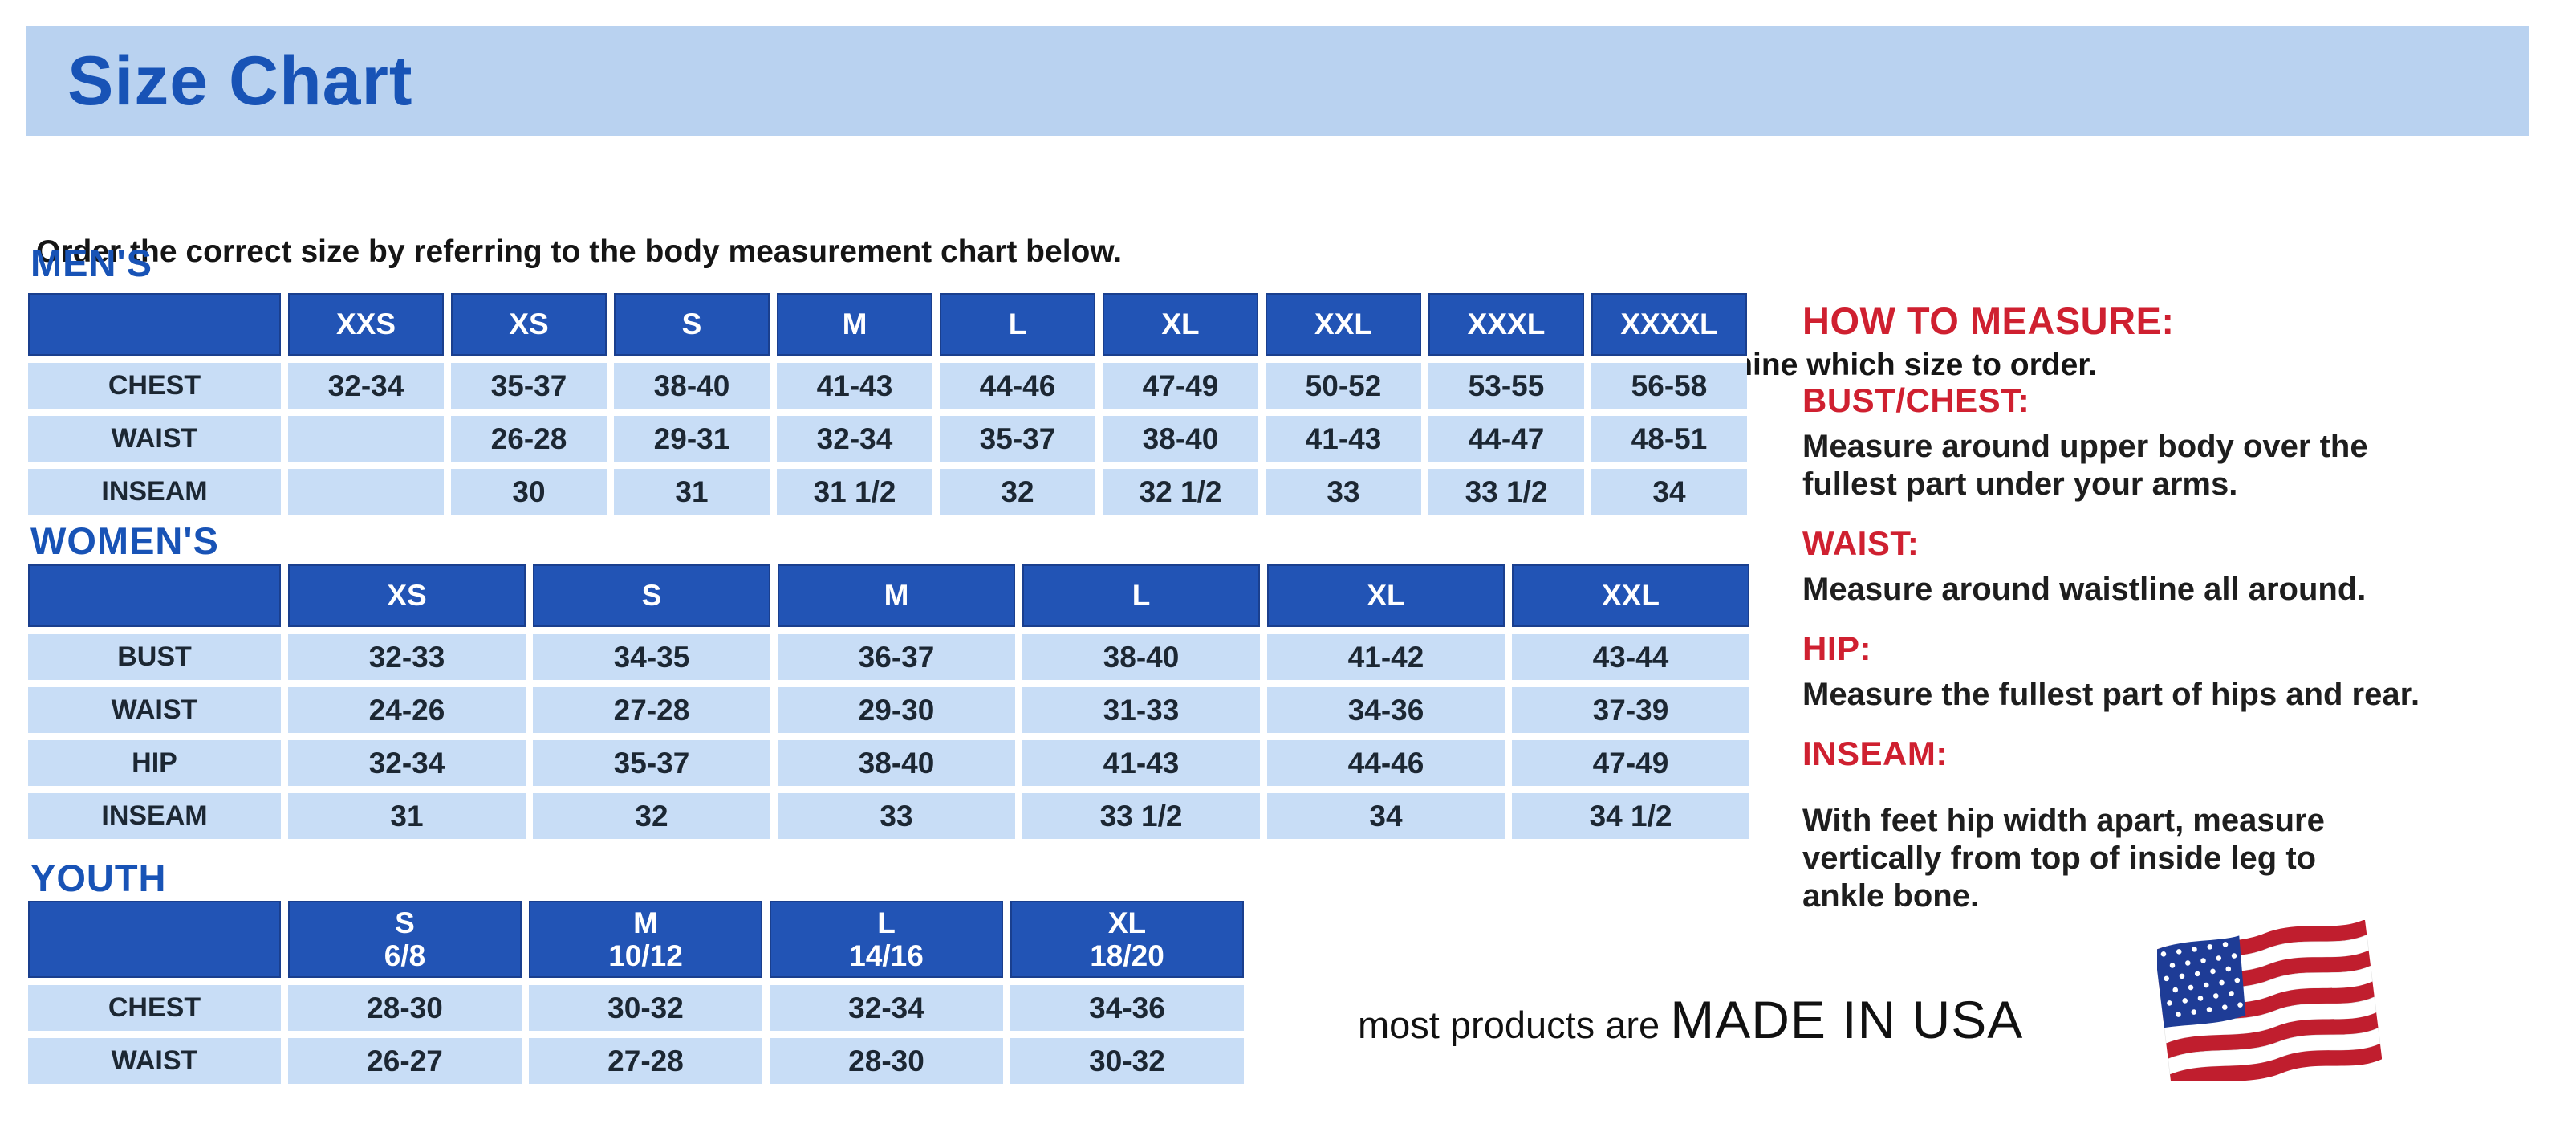 This screenshot has height=1132, width=2576. Describe the element at coordinates (1141, 710) in the screenshot. I see `size-cell: 31-33` at that location.